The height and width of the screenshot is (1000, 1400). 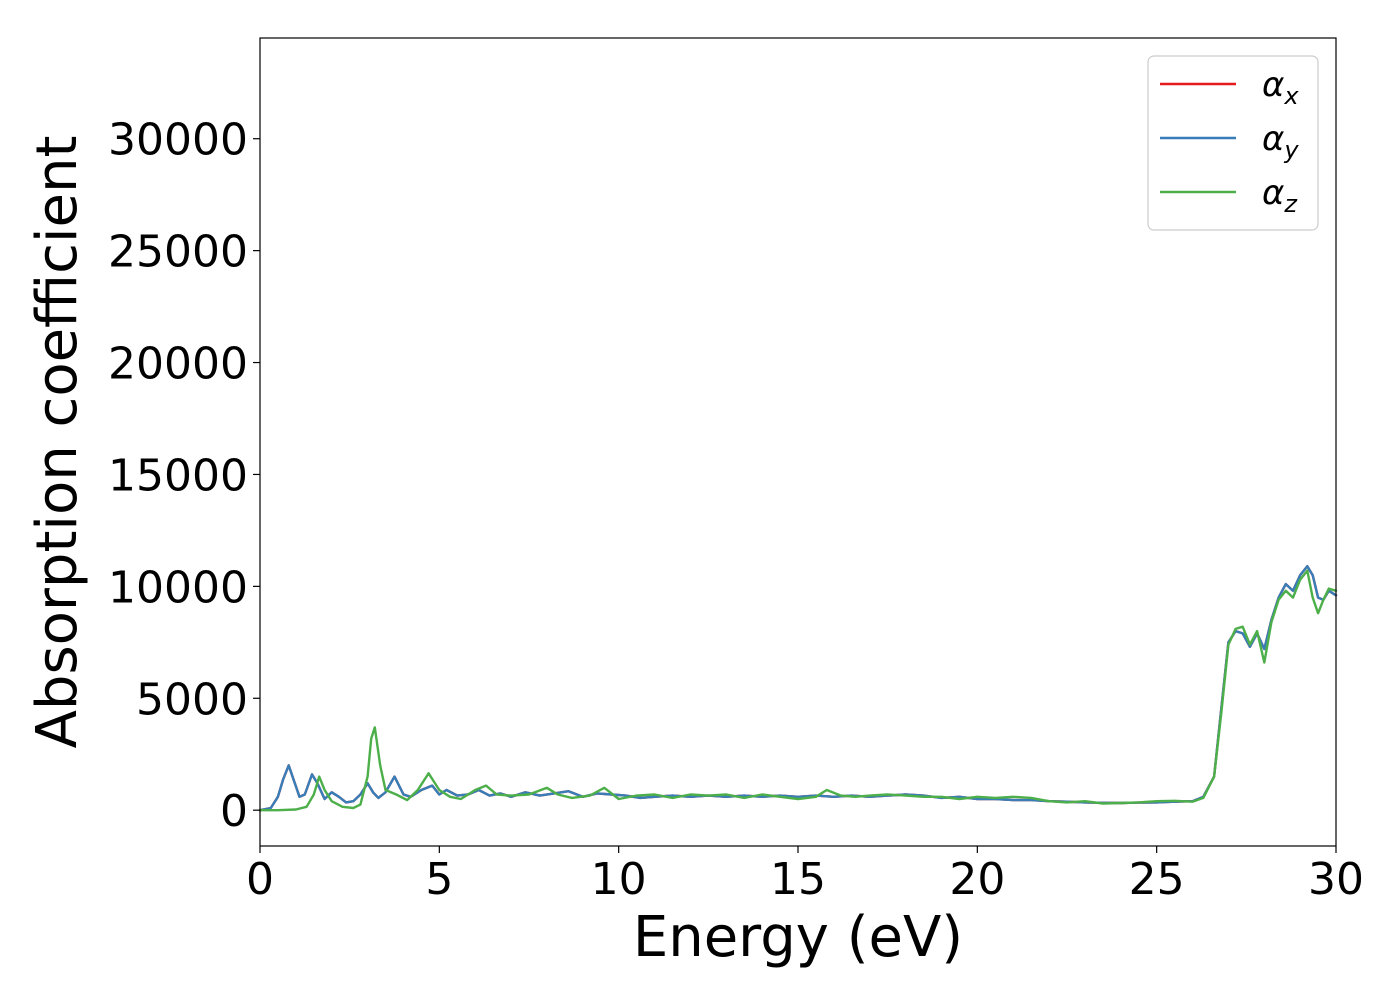 What do you see at coordinates (798, 879) in the screenshot?
I see `x-tick-label: 15` at bounding box center [798, 879].